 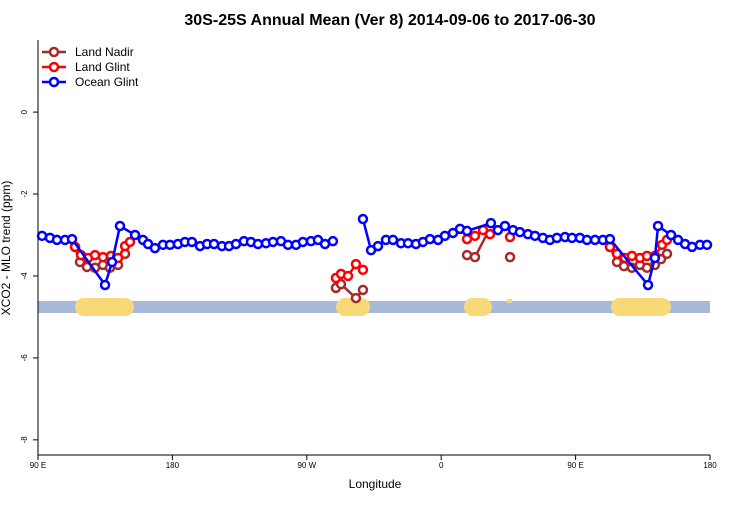 What do you see at coordinates (441, 465) in the screenshot?
I see `x-tick-label: 0` at bounding box center [441, 465].